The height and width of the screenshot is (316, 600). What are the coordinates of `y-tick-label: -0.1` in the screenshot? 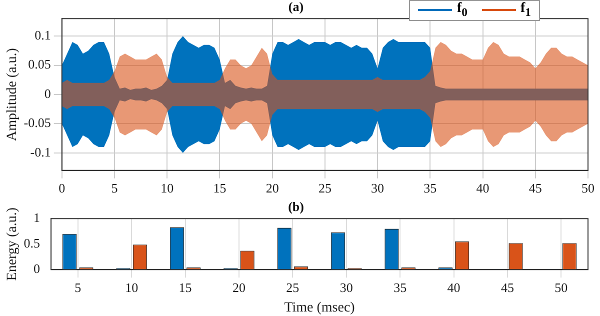 It's located at (40, 152).